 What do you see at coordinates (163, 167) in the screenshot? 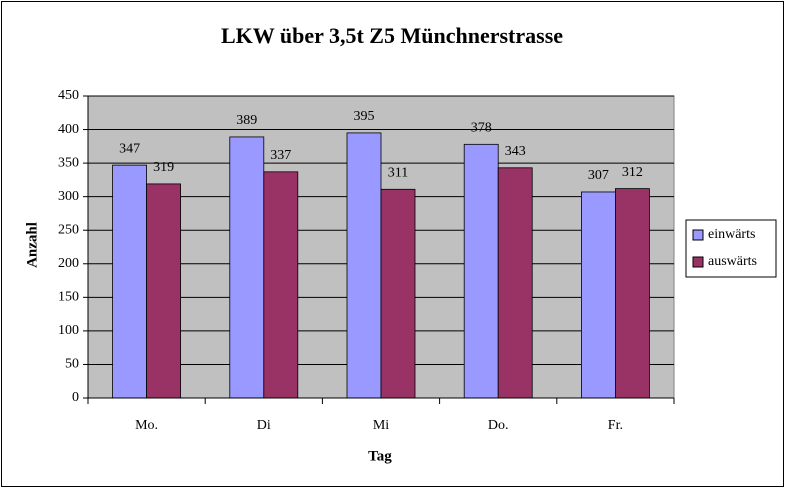
I see `data-label: 319` at bounding box center [163, 167].